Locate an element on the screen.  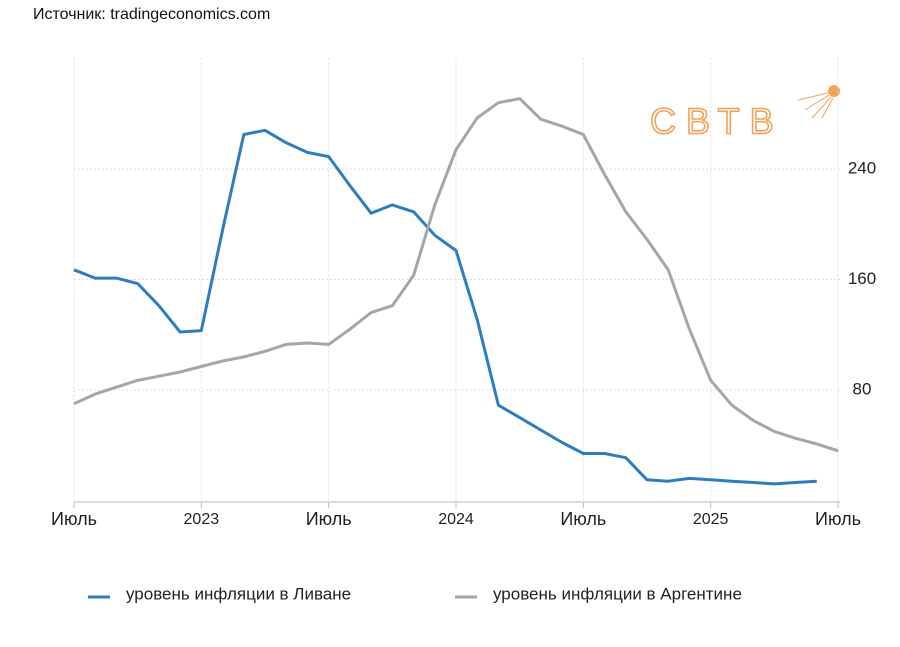
watermark-logo: СВТВ is located at coordinates (744, 113).